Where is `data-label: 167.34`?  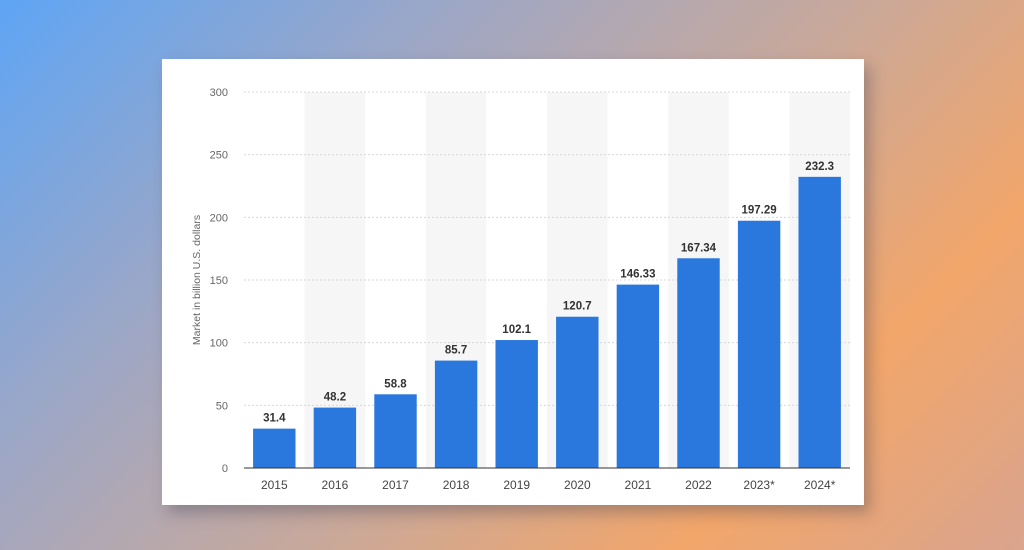
data-label: 167.34 is located at coordinates (699, 248).